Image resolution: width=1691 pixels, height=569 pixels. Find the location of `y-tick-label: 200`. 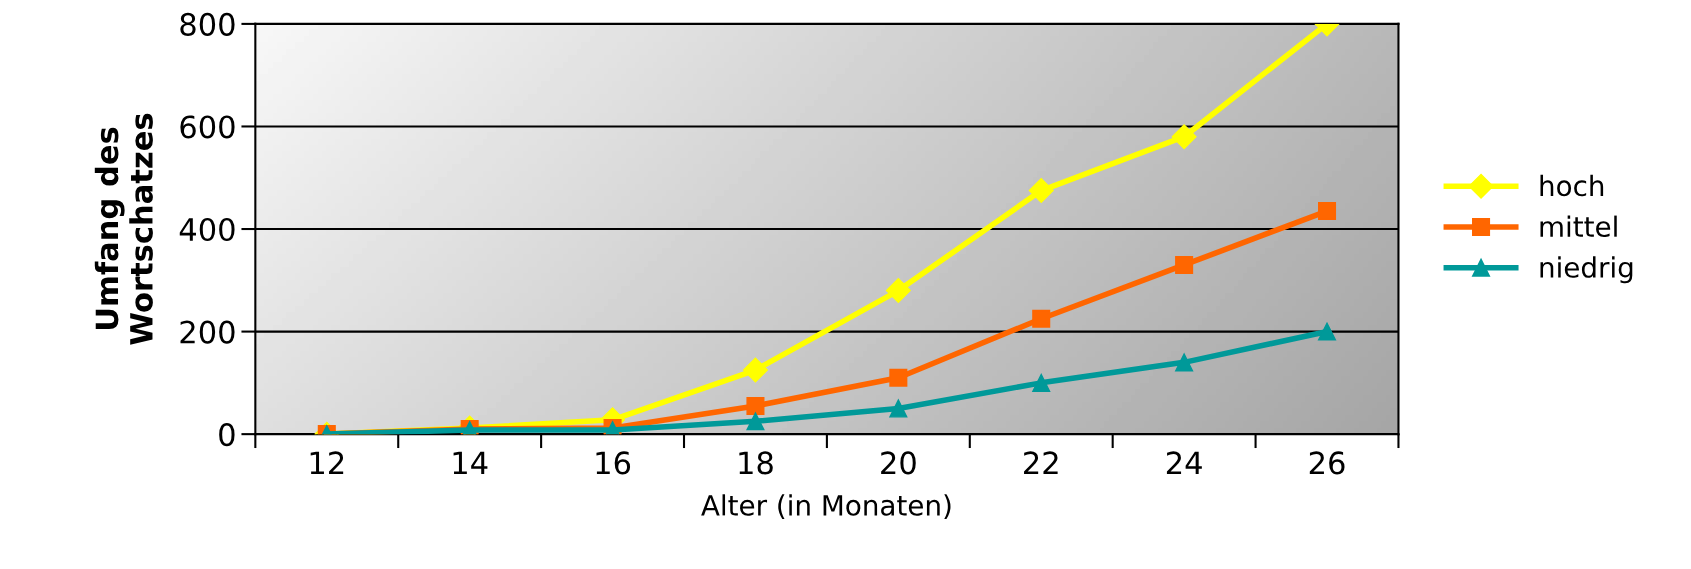

y-tick-label: 200 is located at coordinates (207, 332).